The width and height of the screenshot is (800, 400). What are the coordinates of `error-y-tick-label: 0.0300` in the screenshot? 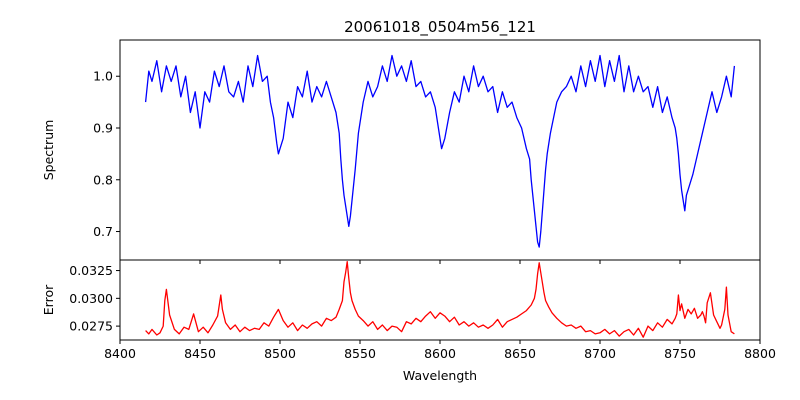 It's located at (91, 298).